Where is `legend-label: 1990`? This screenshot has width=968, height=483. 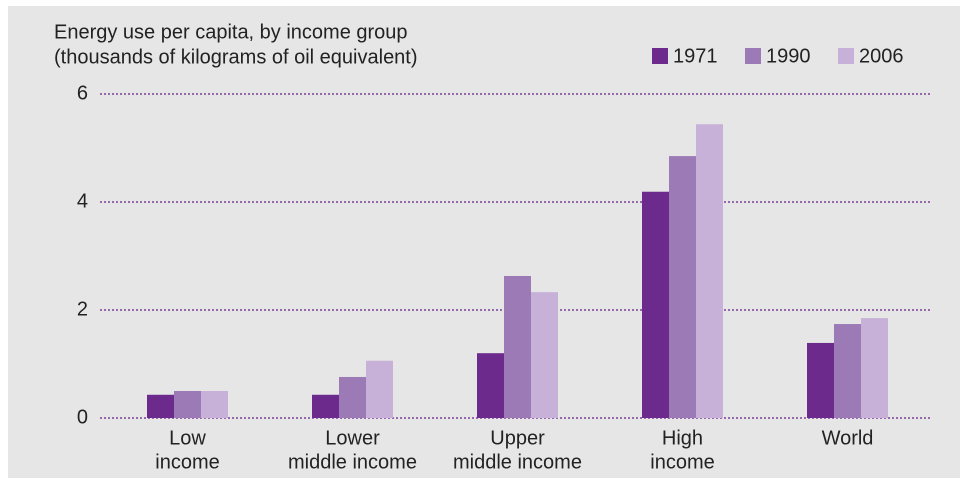 legend-label: 1990 is located at coordinates (788, 56).